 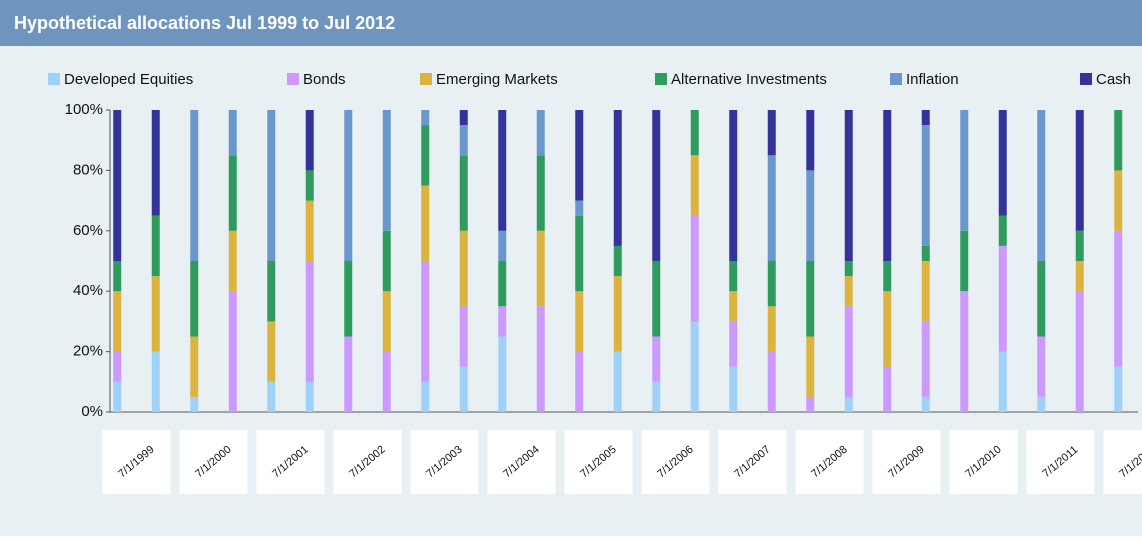 I want to click on legend-label: Bonds, so click(x=324, y=79).